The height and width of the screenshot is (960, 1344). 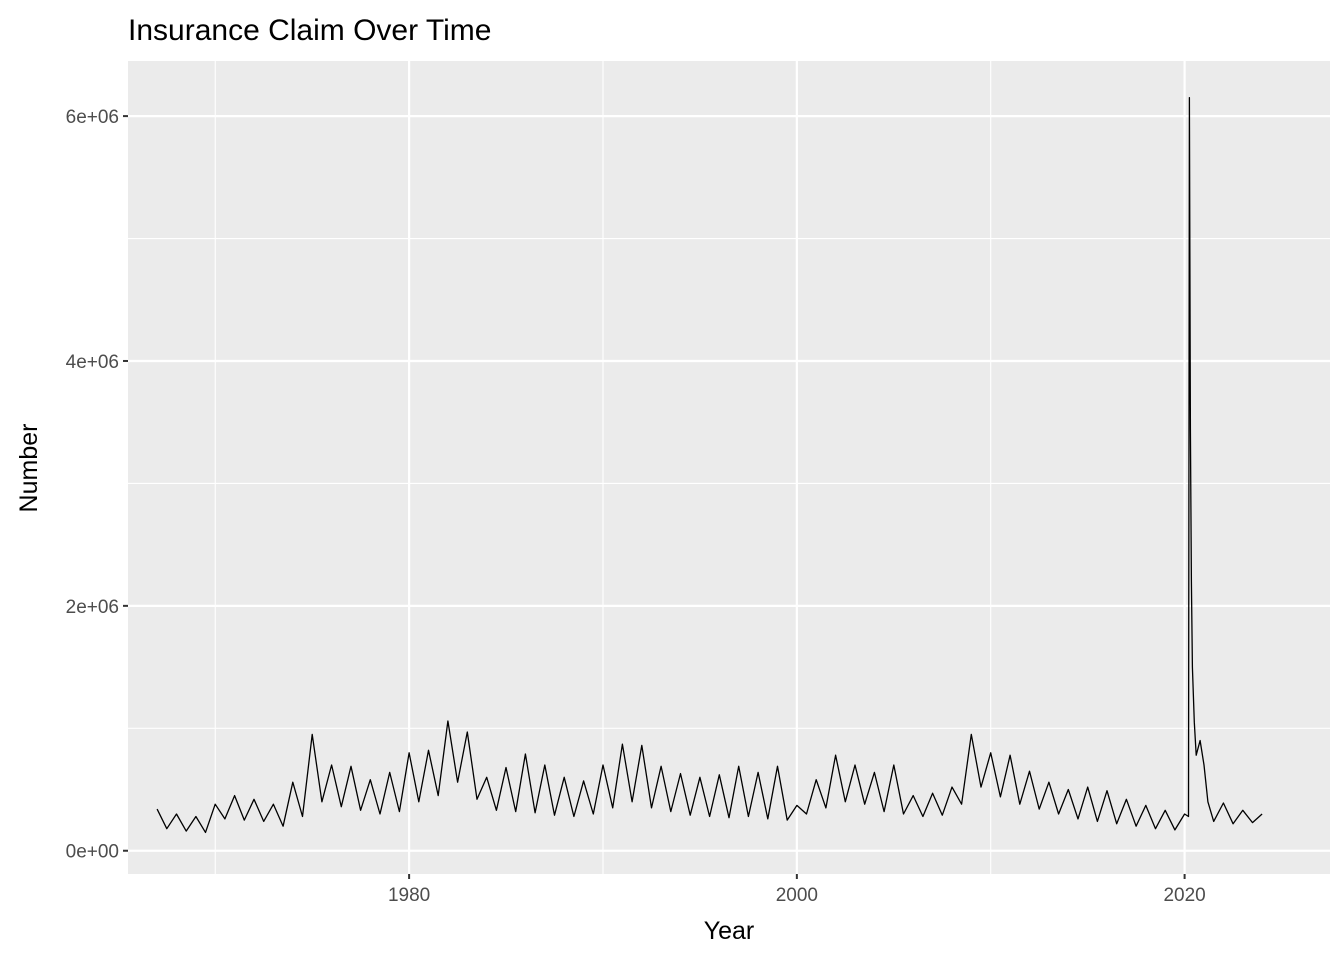 I want to click on x-tick-label: 2000, so click(x=797, y=895).